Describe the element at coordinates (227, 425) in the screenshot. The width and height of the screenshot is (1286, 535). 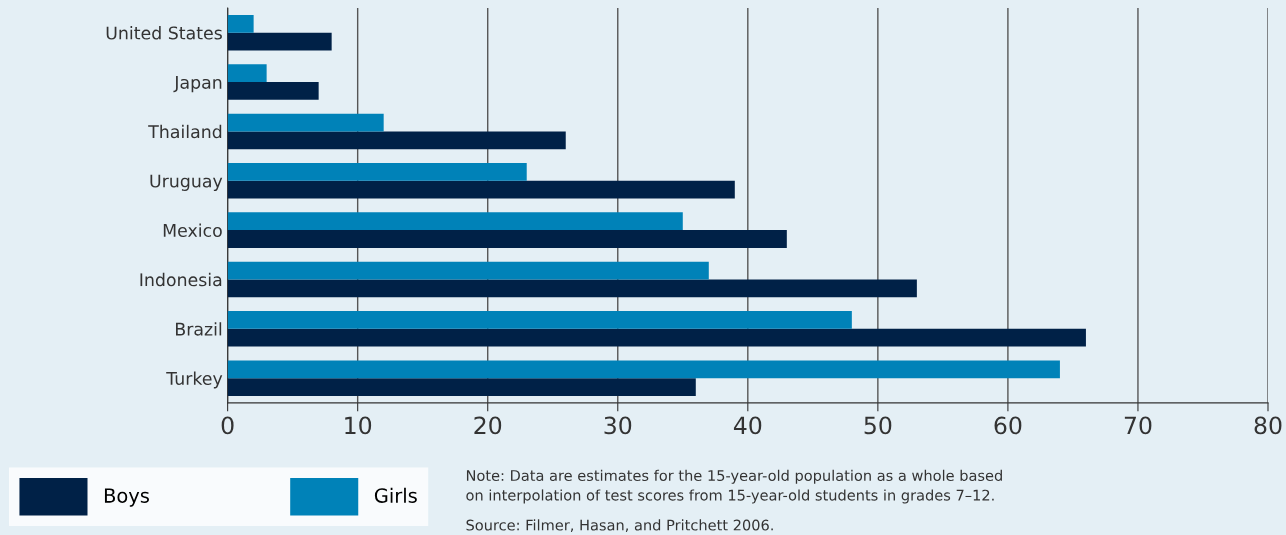
I see `x-tick-label: 0` at that location.